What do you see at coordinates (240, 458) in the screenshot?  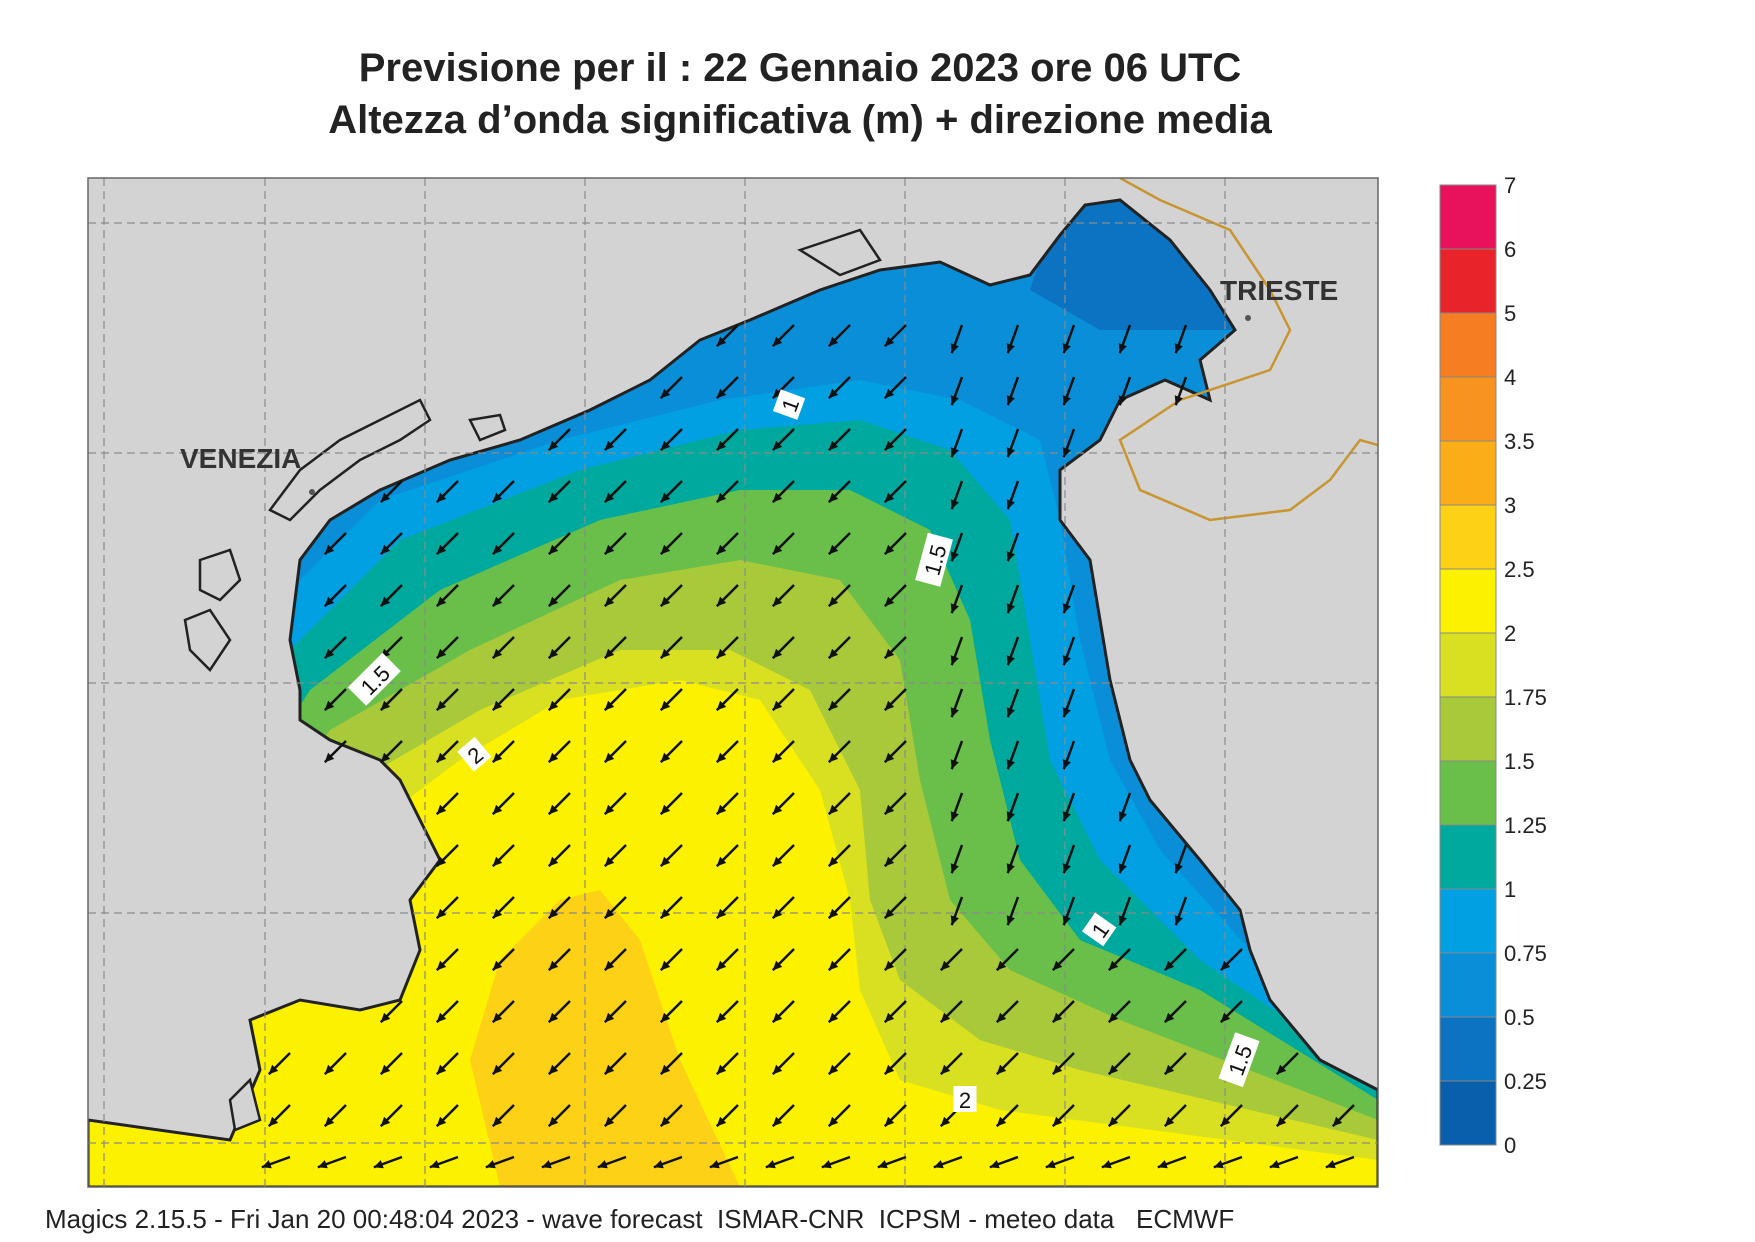 I see `city-label-venezia: VENEZIA` at bounding box center [240, 458].